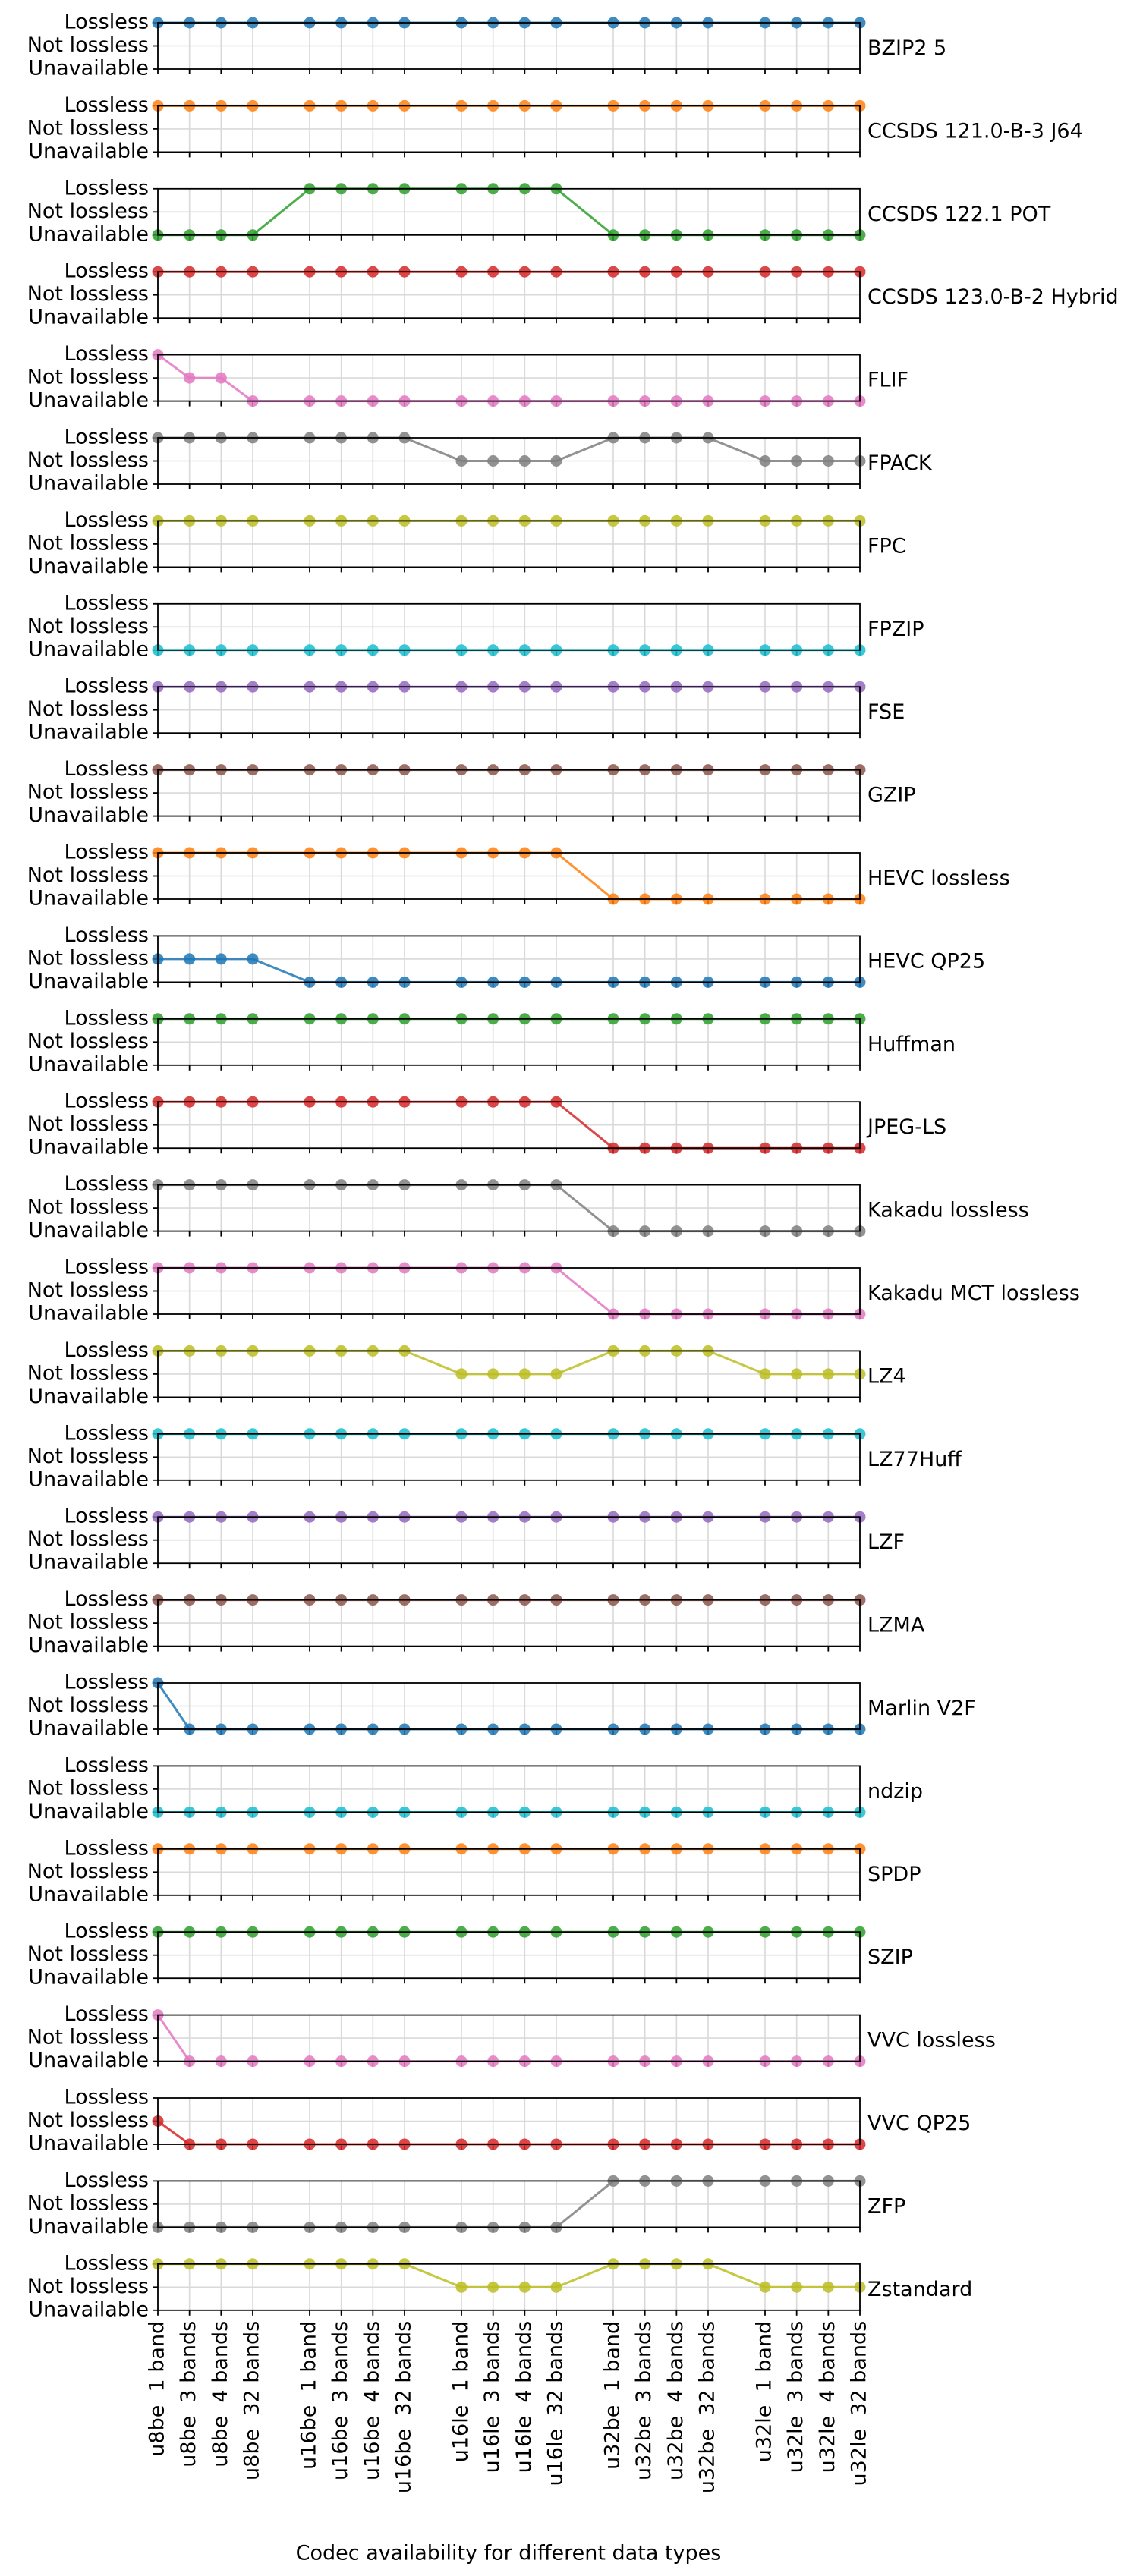 The image size is (1143, 2576). What do you see at coordinates (926, 961) in the screenshot?
I see `panel-label: HEVC QP25` at bounding box center [926, 961].